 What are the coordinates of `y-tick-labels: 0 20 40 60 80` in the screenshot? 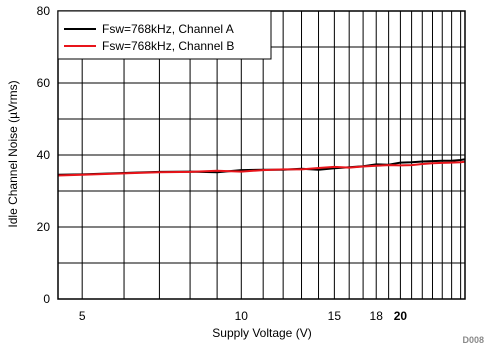 It's located at (44, 155).